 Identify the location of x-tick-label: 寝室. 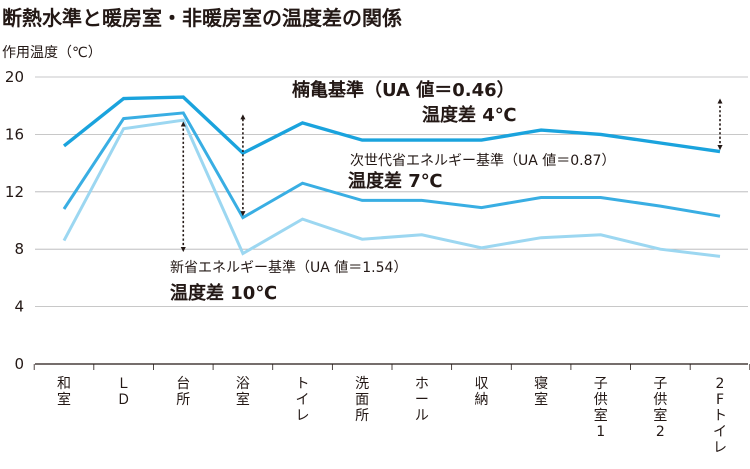
(541, 391).